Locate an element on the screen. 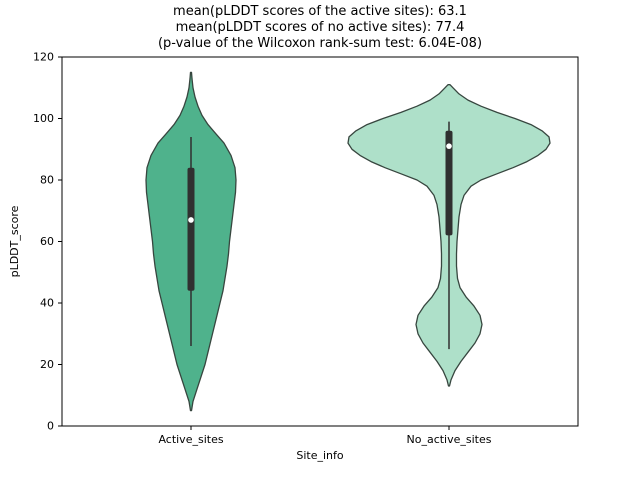  y-tick-label: 0 is located at coordinates (50, 426).